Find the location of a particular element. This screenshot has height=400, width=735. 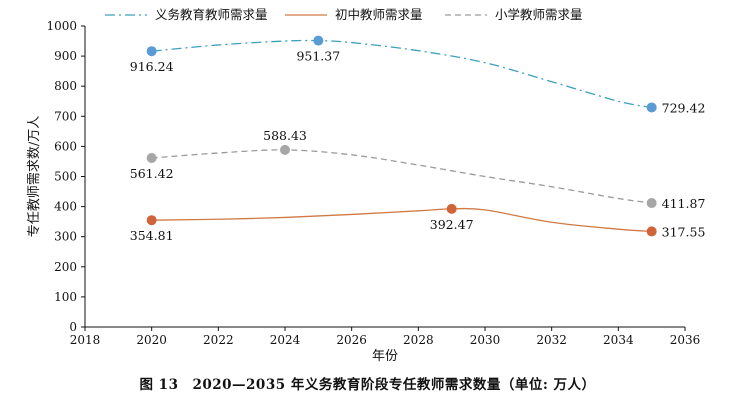

data-label: 317.55 is located at coordinates (684, 231).